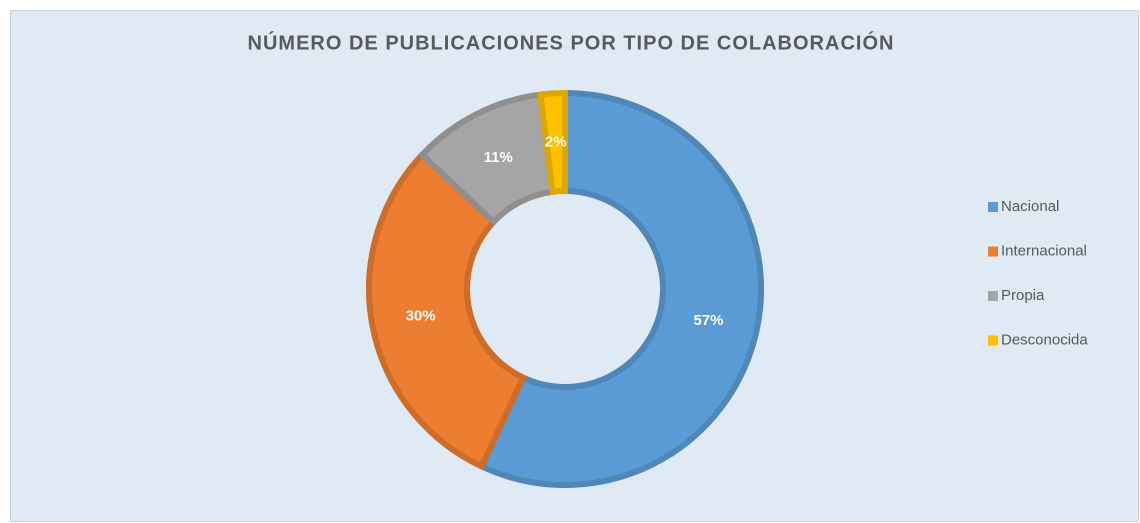 This screenshot has width=1140, height=523. What do you see at coordinates (708, 320) in the screenshot?
I see `data-label: 57%` at bounding box center [708, 320].